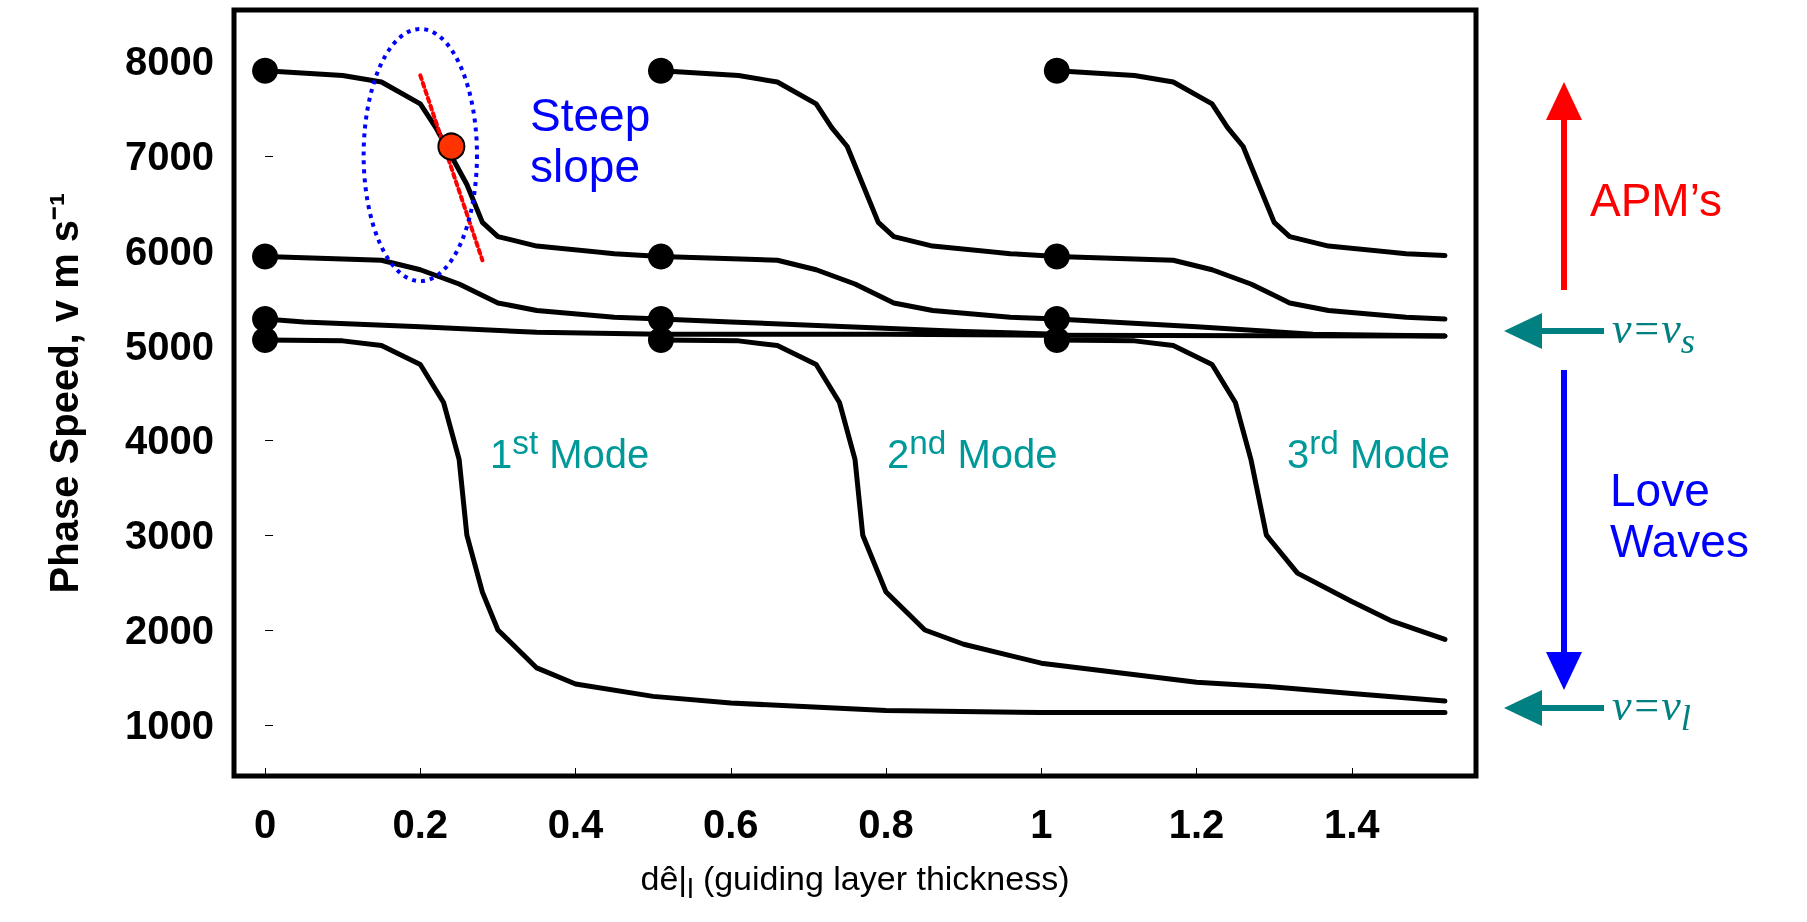 Image resolution: width=1807 pixels, height=922 pixels. I want to click on x-axis-title: dê|$_{l}$ (guiding layer thickness), so click(855, 881).